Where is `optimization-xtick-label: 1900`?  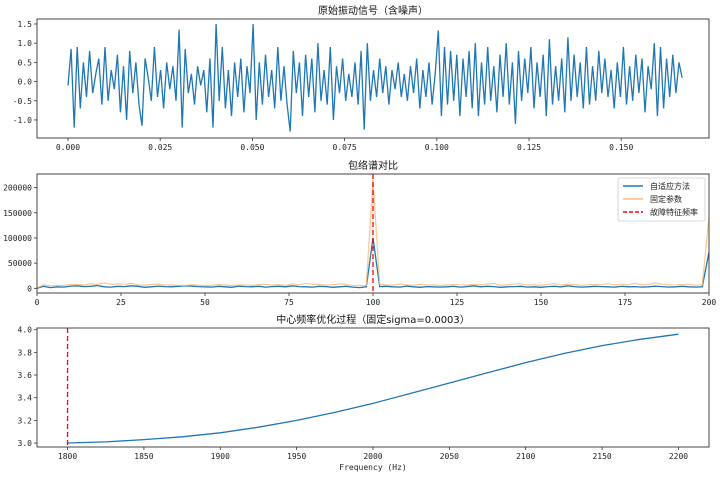 optimization-xtick-label: 1900 is located at coordinates (220, 456).